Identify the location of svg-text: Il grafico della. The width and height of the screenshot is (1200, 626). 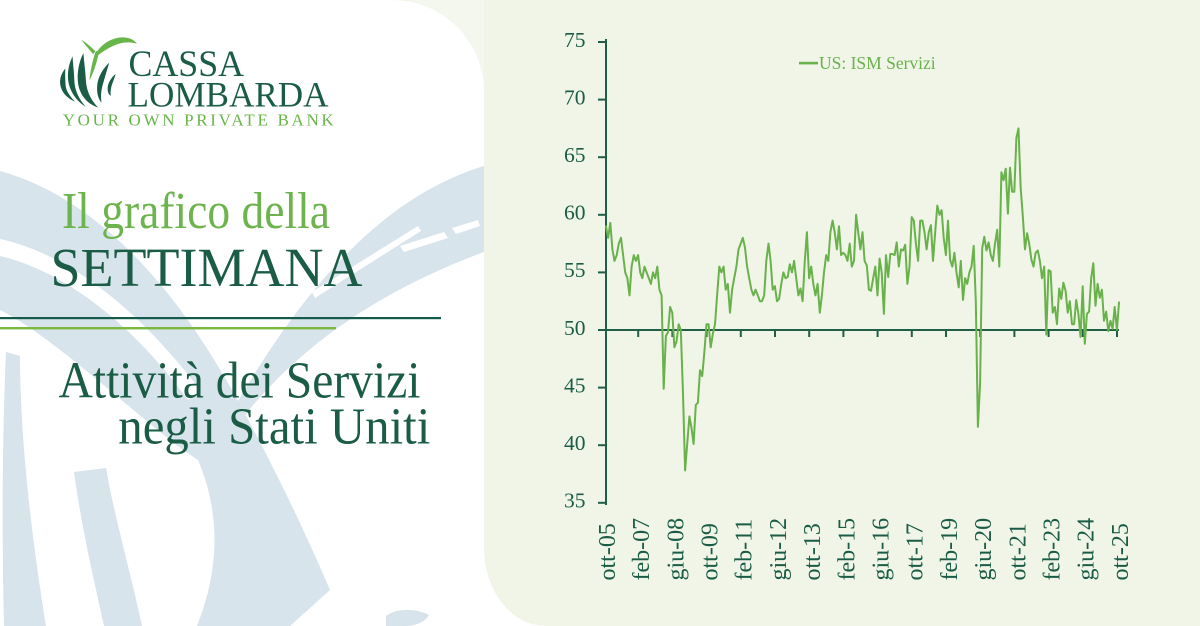
(196, 211).